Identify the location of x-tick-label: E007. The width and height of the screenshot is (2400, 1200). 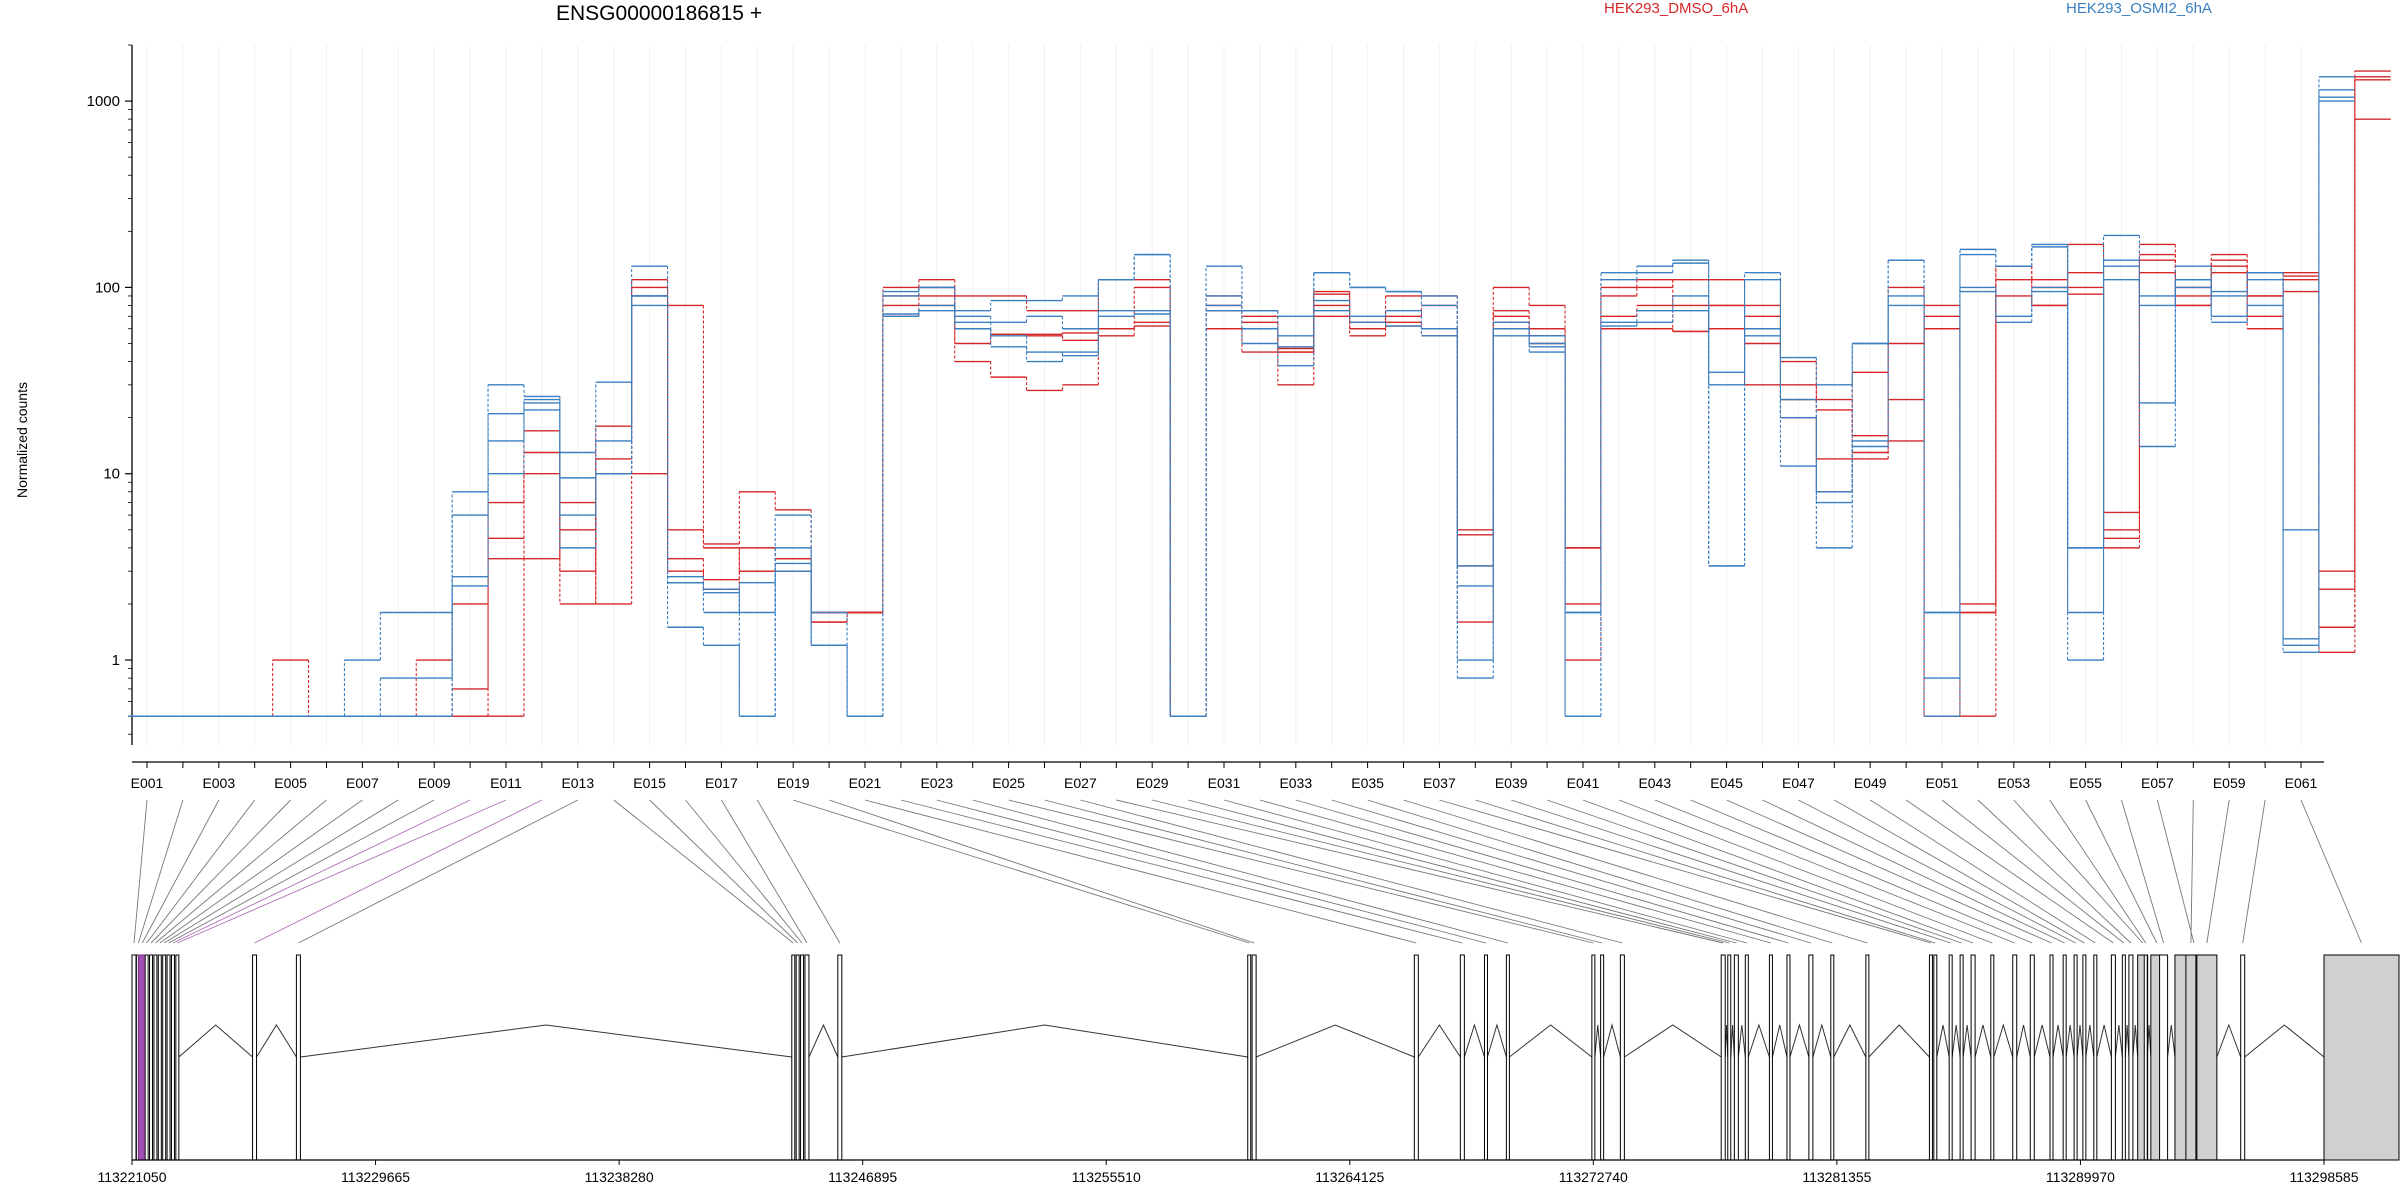
(362, 783).